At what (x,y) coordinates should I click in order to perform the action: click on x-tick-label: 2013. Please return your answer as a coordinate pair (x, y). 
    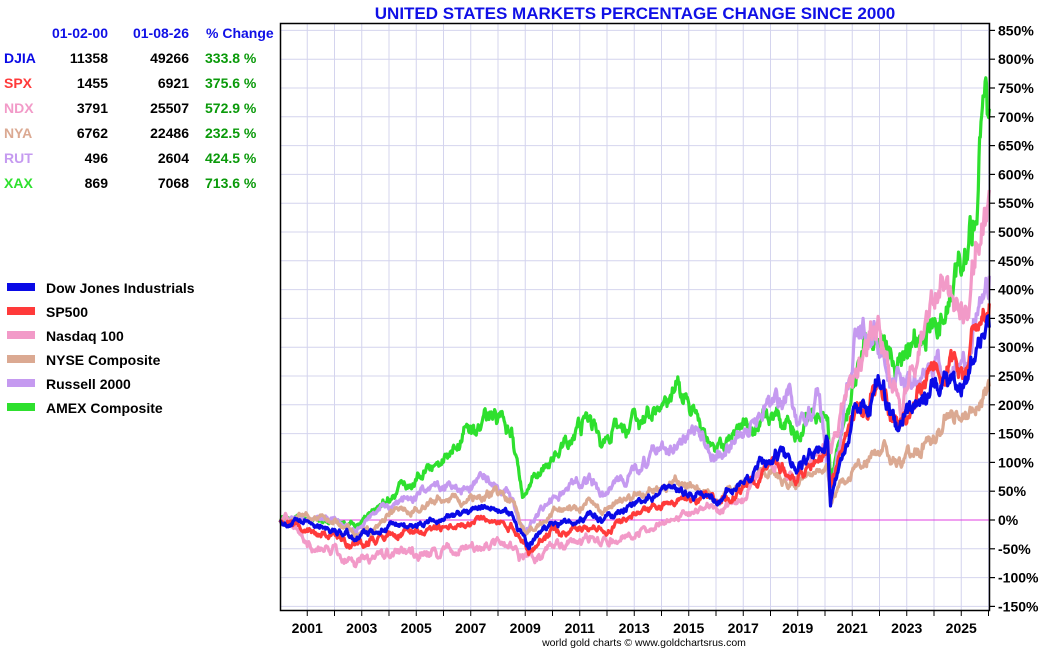
    Looking at the image, I should click on (634, 628).